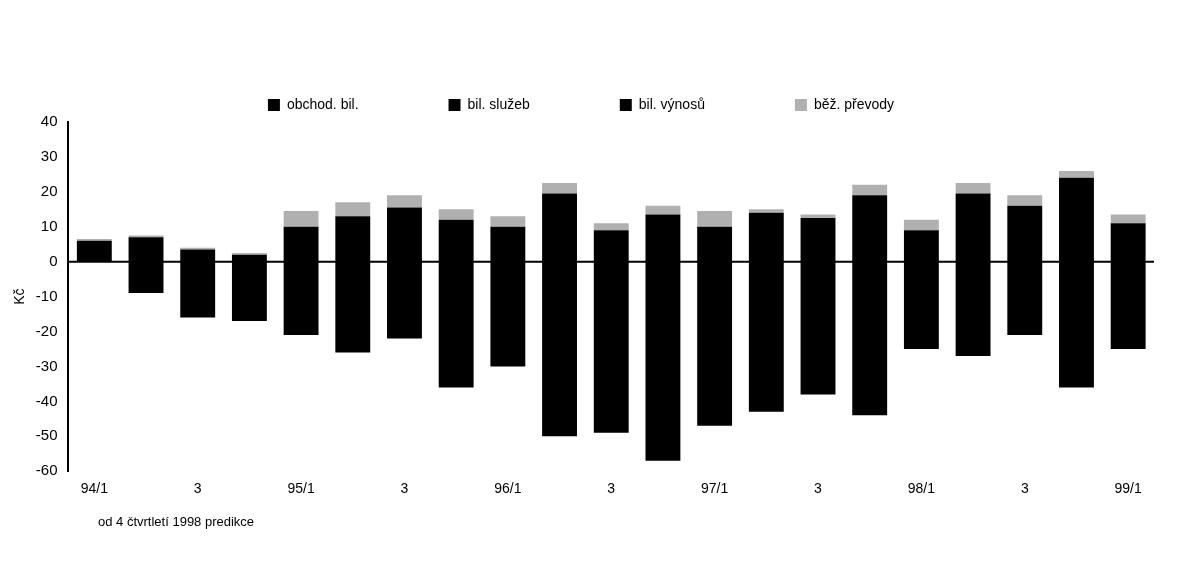  I want to click on x-tick-label: 97/1, so click(715, 488).